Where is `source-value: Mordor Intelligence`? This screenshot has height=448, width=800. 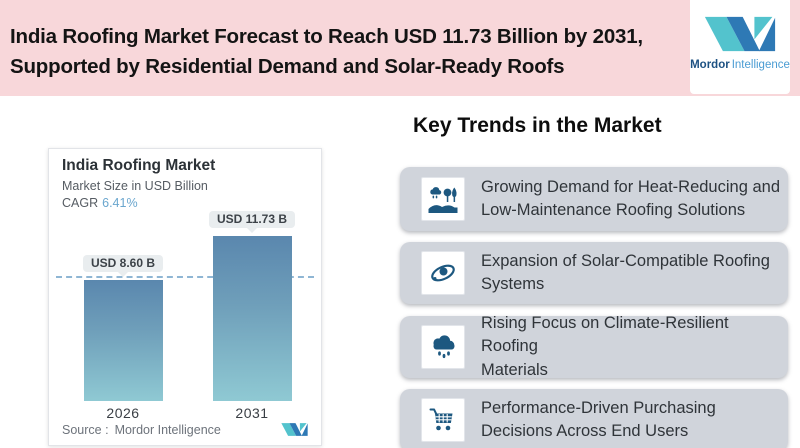 source-value: Mordor Intelligence is located at coordinates (167, 430).